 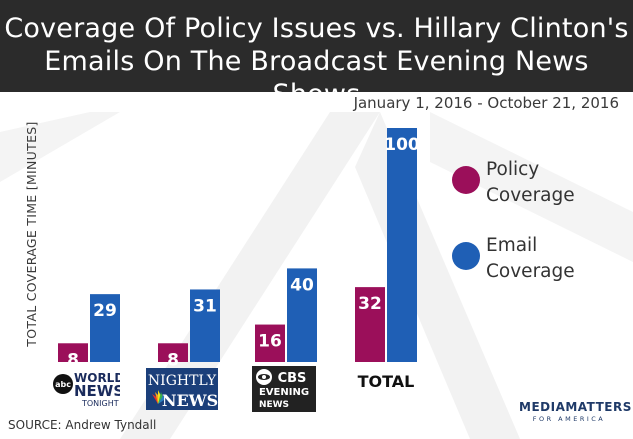 What do you see at coordinates (63, 384) in the screenshot?
I see `svg-text: abc` at bounding box center [63, 384].